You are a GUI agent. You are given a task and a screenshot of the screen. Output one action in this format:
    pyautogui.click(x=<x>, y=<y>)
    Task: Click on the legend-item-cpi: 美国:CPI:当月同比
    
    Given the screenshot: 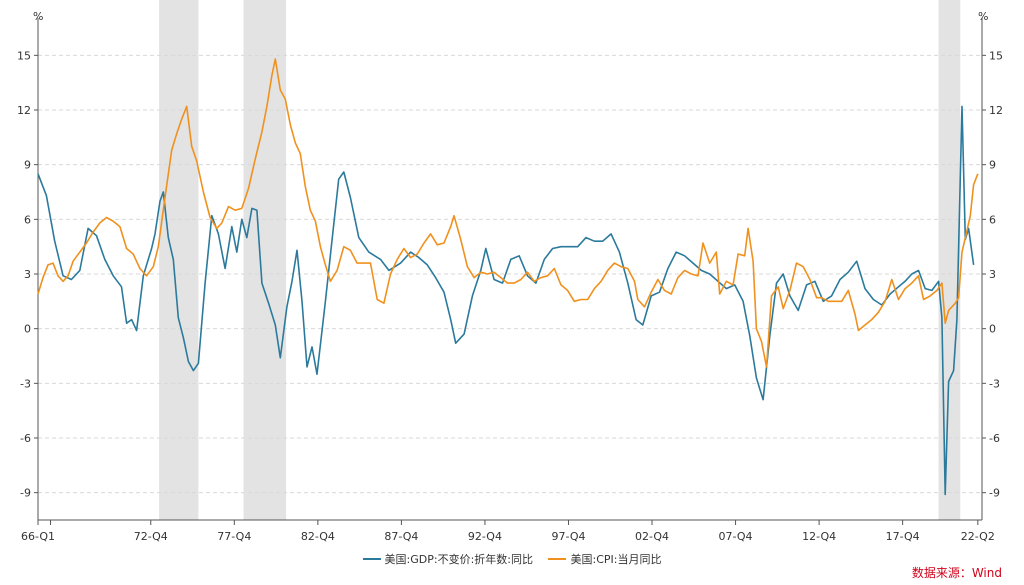 What is the action you would take?
    pyautogui.click(x=604, y=559)
    